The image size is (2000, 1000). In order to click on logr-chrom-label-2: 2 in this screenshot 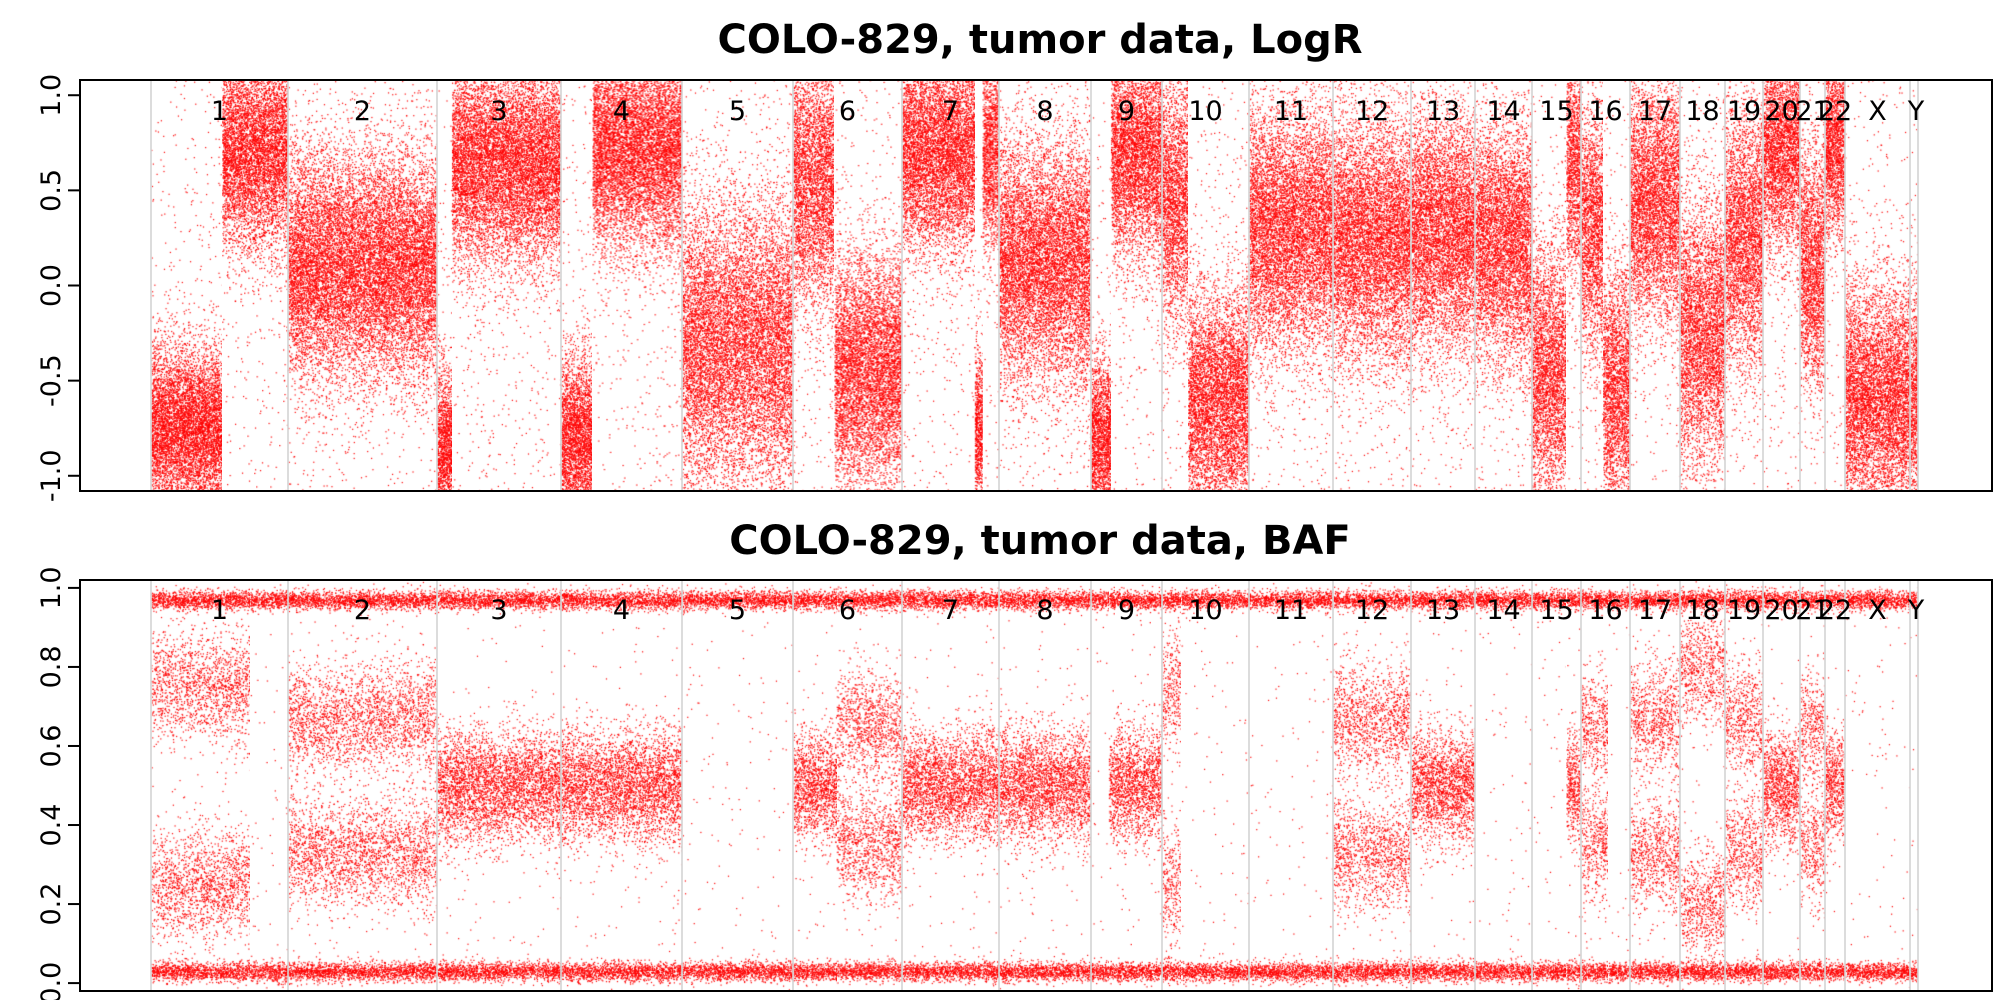, I will do `click(362, 111)`.